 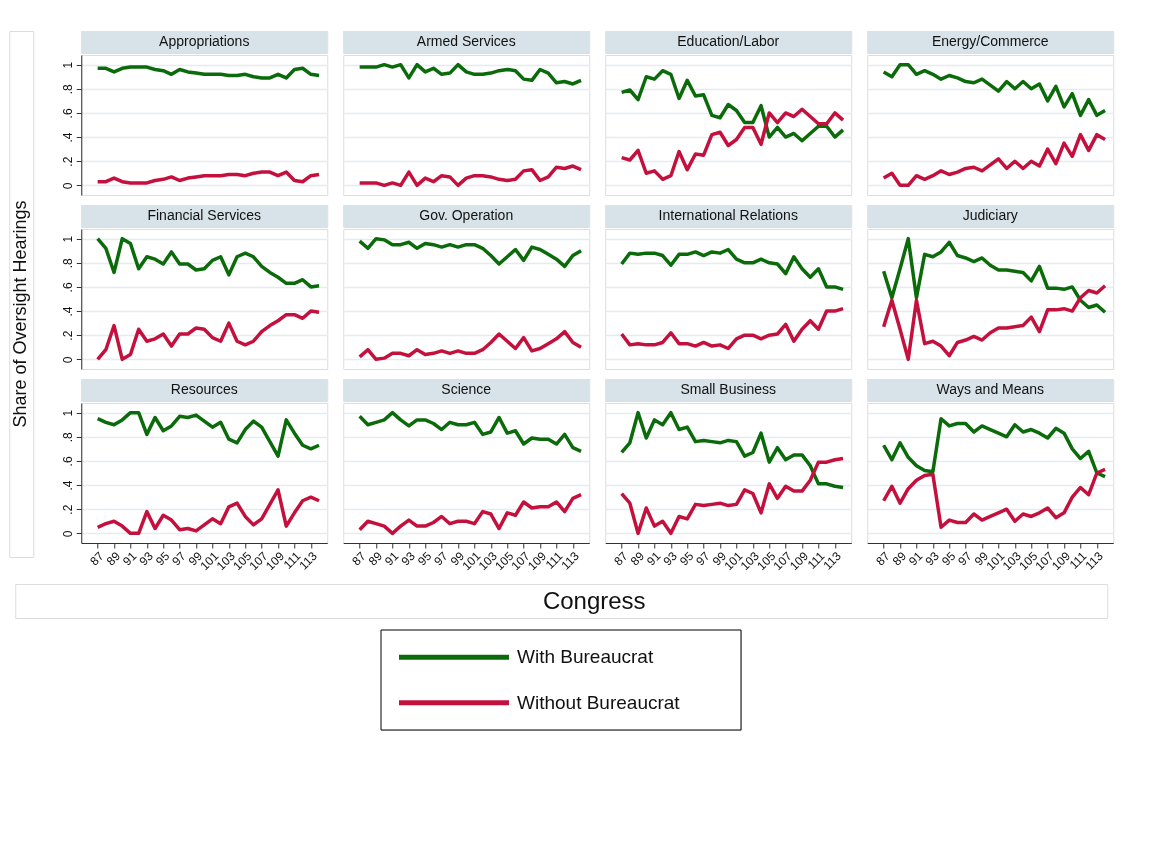 I want to click on chart-title: International Relations, so click(x=728, y=215).